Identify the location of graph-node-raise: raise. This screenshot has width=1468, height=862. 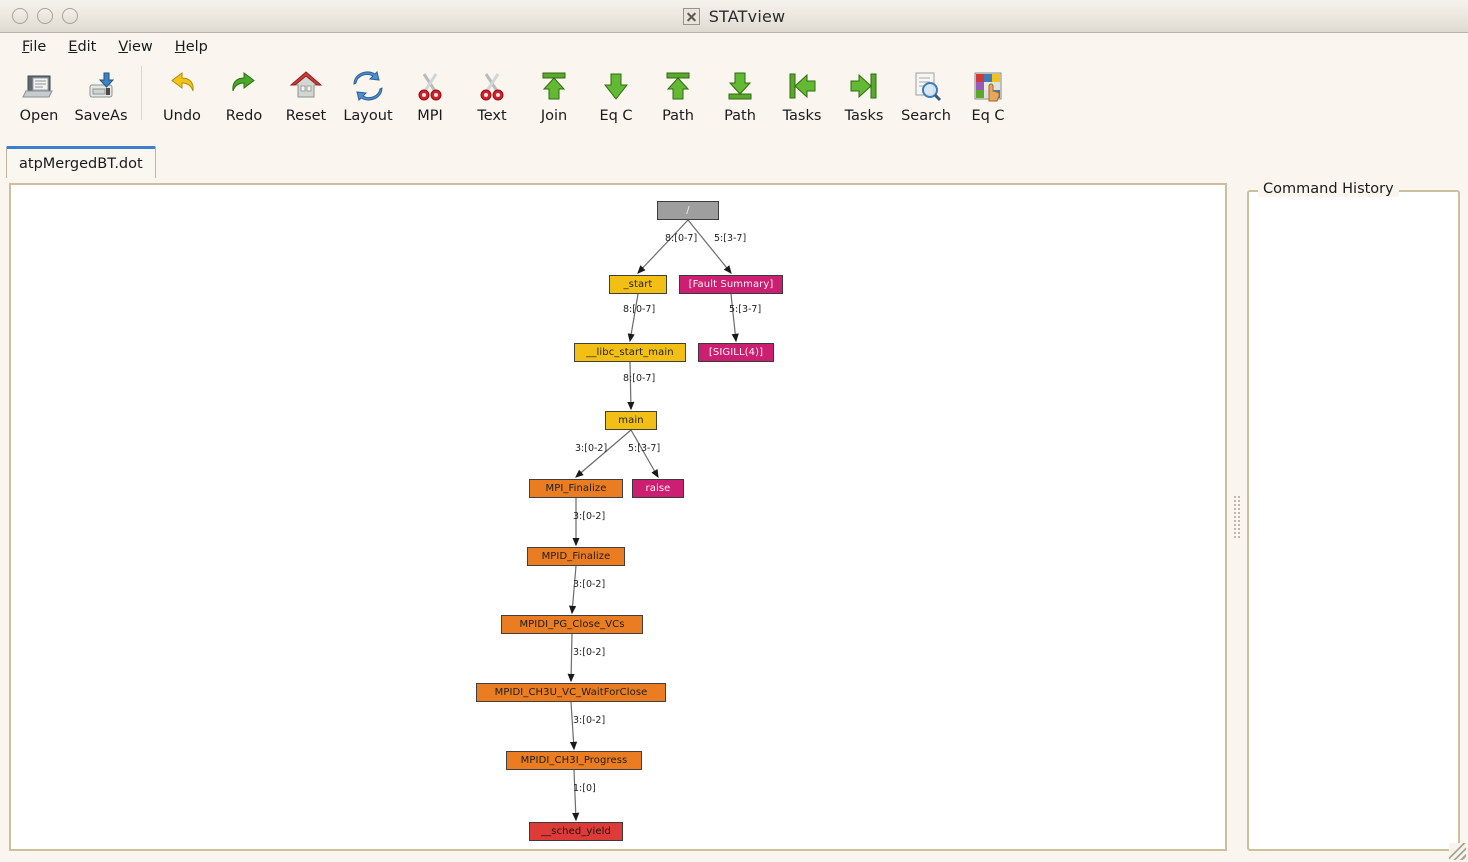
(658, 488).